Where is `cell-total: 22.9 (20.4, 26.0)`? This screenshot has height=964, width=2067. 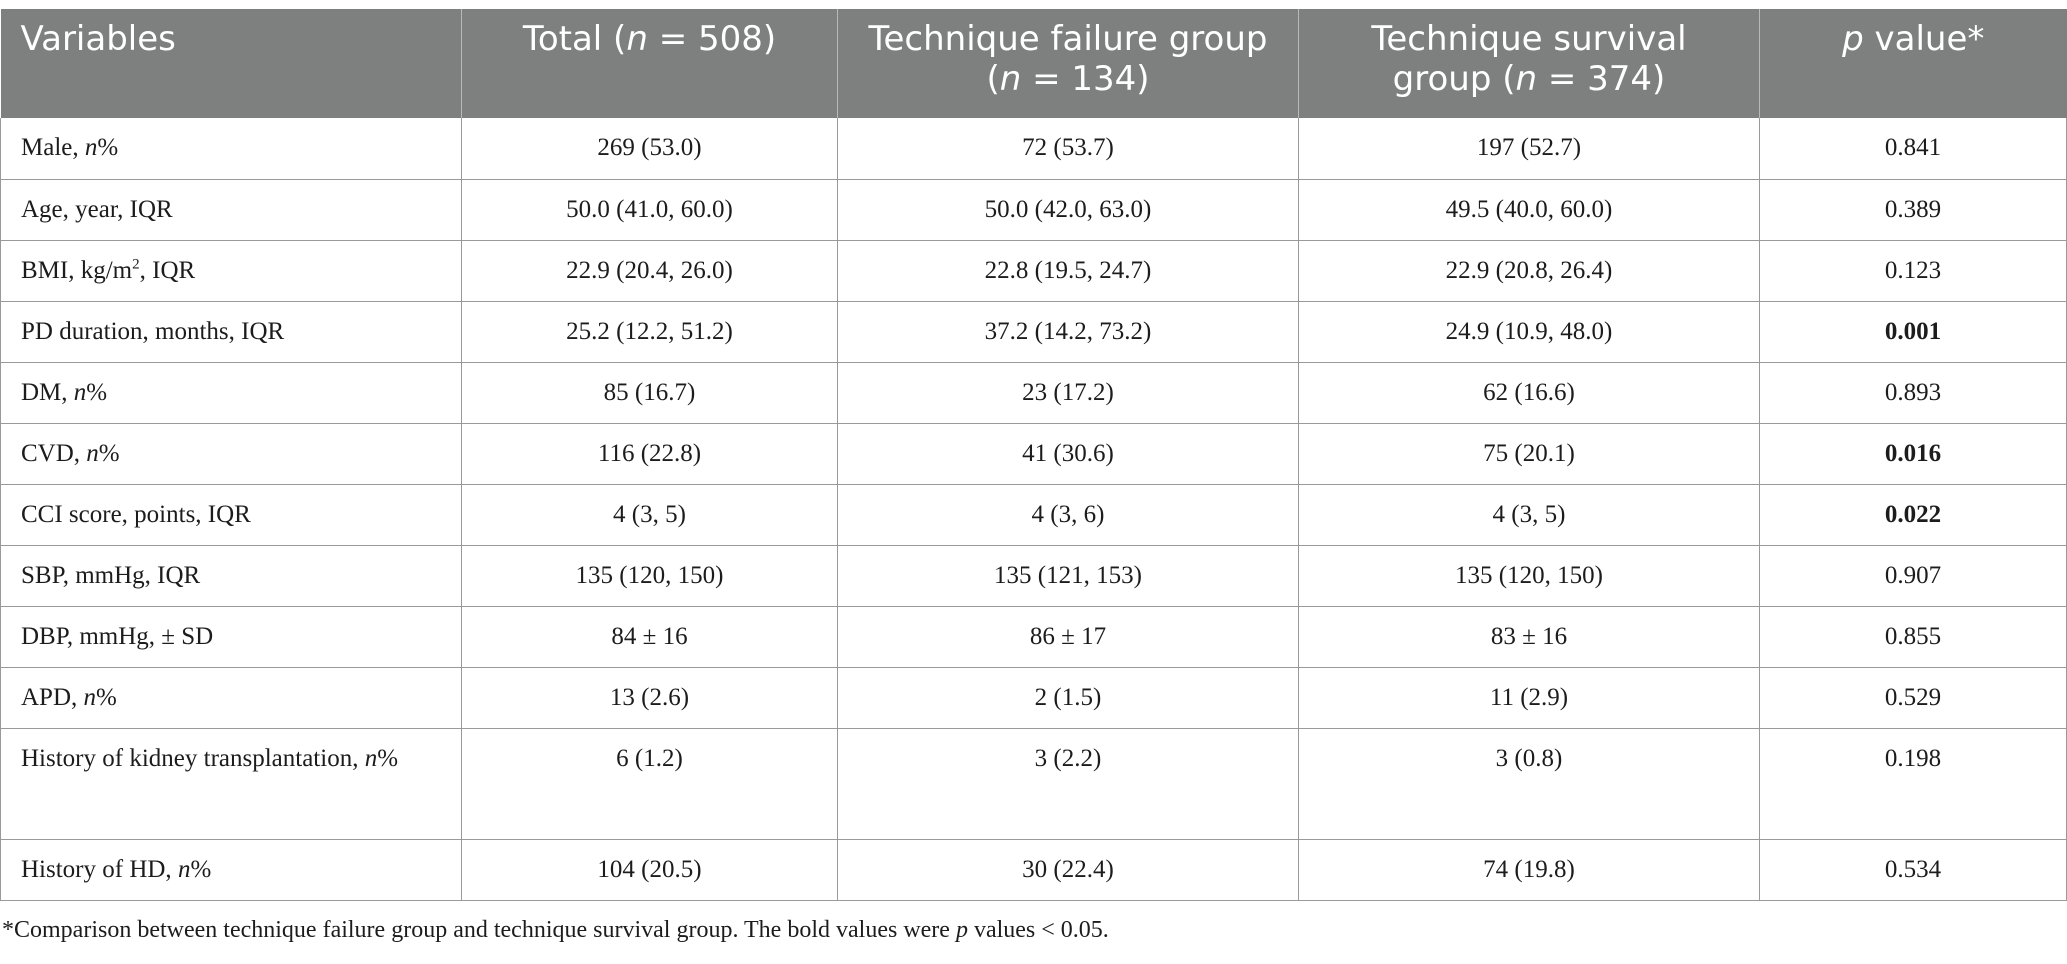
cell-total: 22.9 (20.4, 26.0) is located at coordinates (649, 271).